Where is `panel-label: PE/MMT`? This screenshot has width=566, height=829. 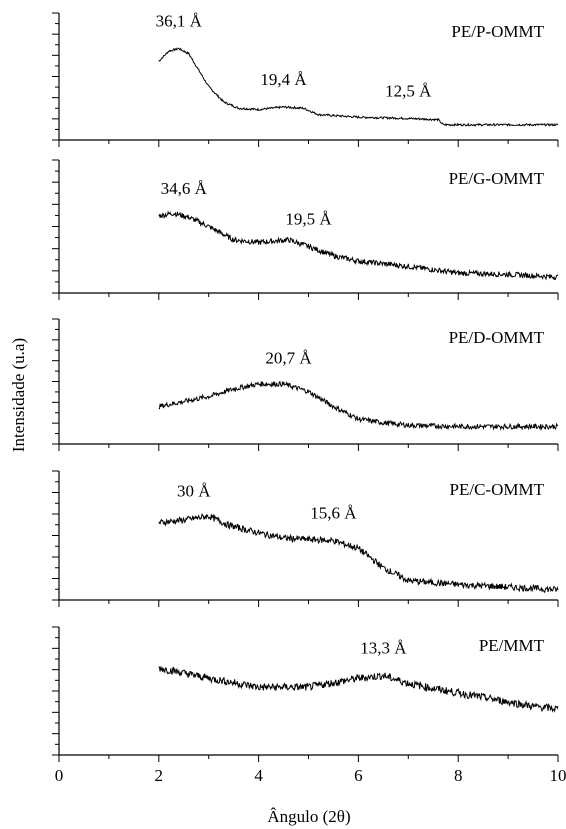
panel-label: PE/MMT is located at coordinates (512, 645).